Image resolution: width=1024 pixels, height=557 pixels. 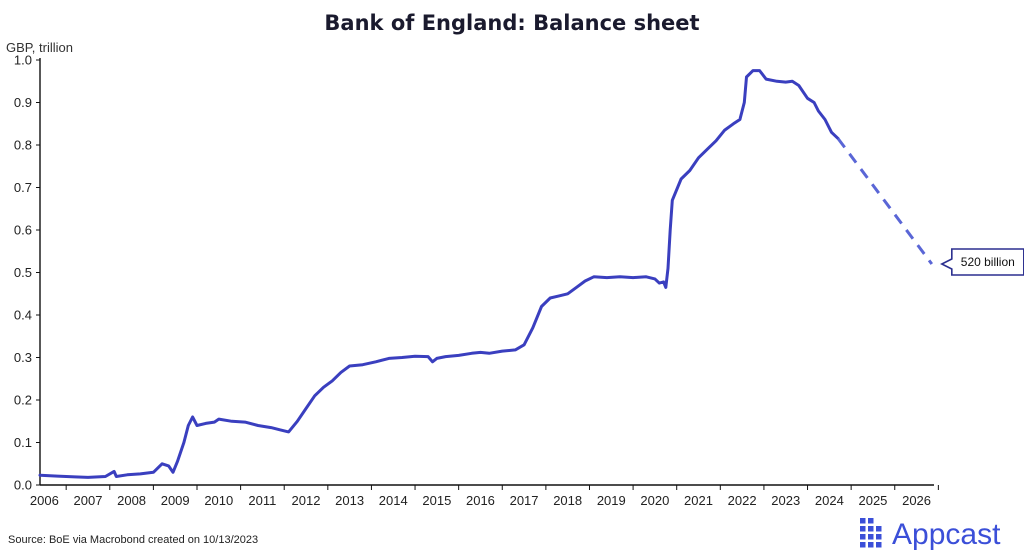 What do you see at coordinates (349, 500) in the screenshot?
I see `x-tick-label: 2013` at bounding box center [349, 500].